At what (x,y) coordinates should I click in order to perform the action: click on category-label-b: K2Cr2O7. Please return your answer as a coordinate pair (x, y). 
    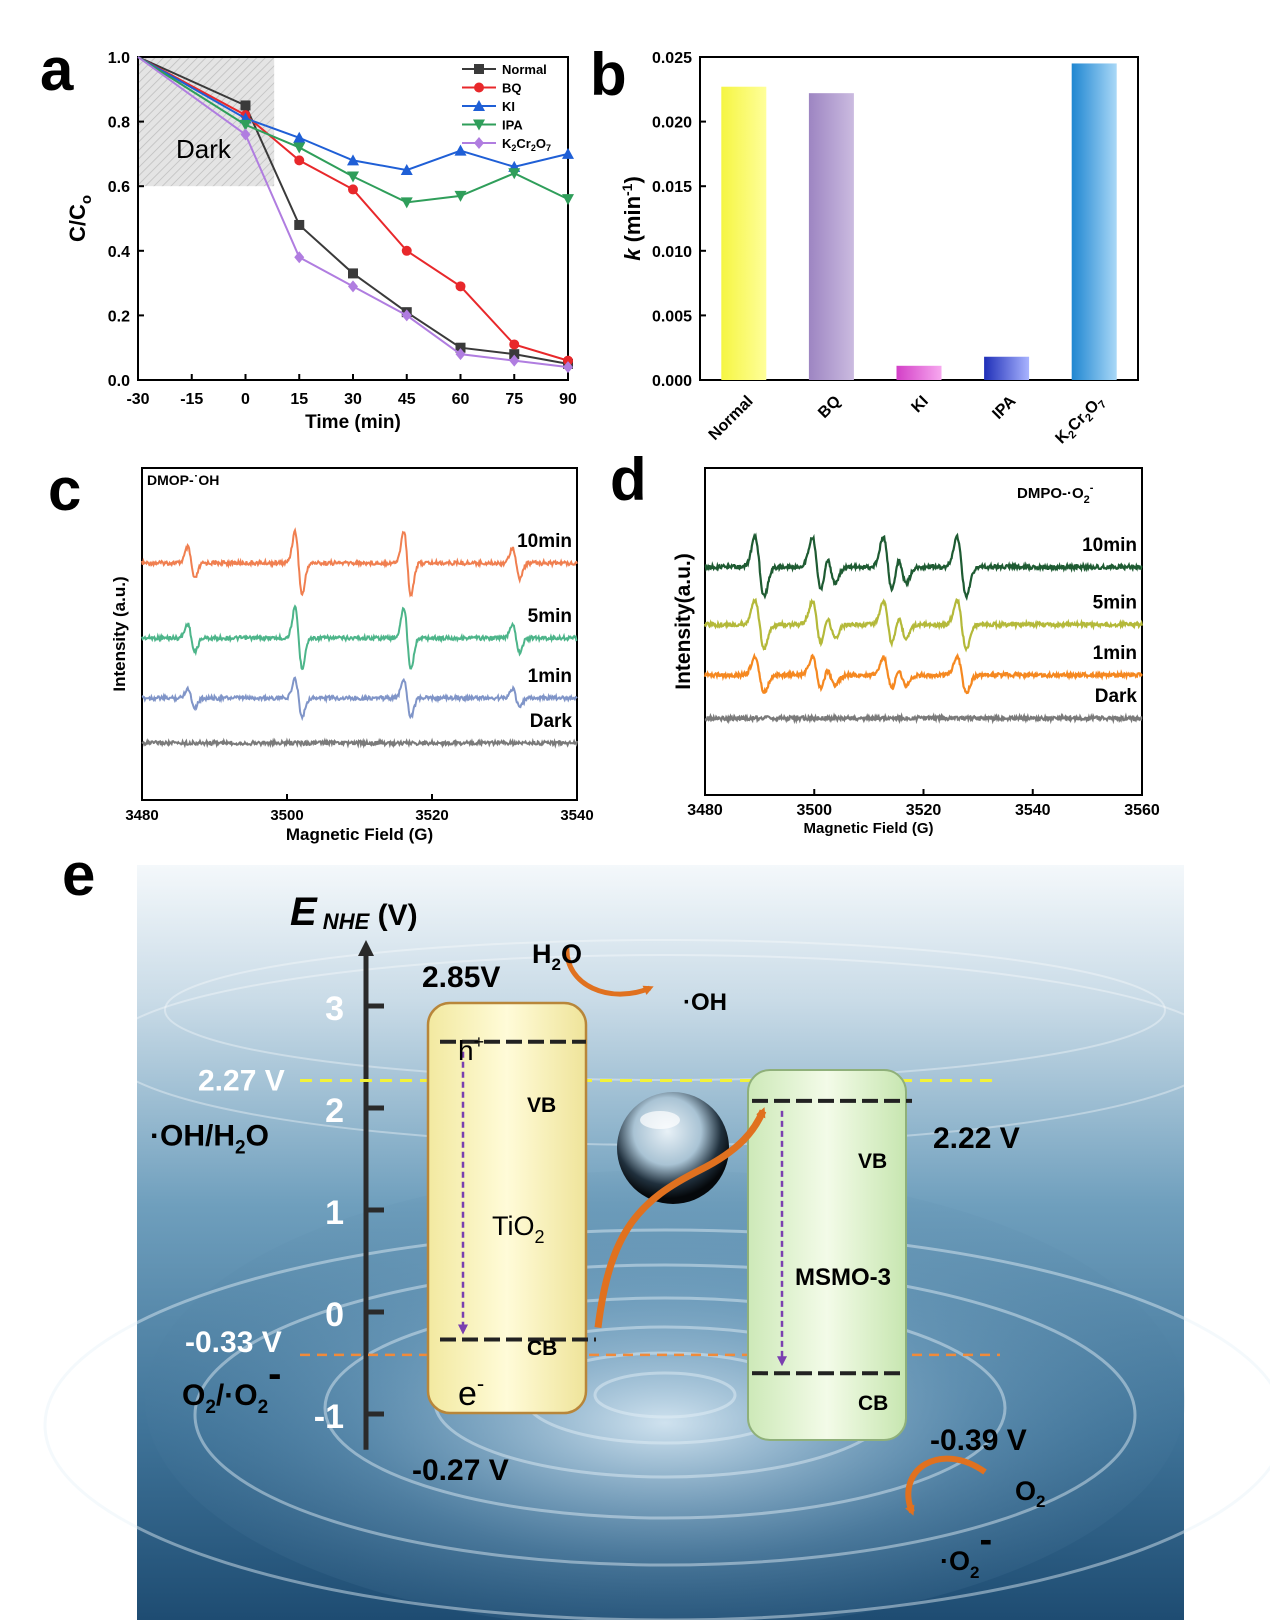
    Looking at the image, I should click on (1080, 421).